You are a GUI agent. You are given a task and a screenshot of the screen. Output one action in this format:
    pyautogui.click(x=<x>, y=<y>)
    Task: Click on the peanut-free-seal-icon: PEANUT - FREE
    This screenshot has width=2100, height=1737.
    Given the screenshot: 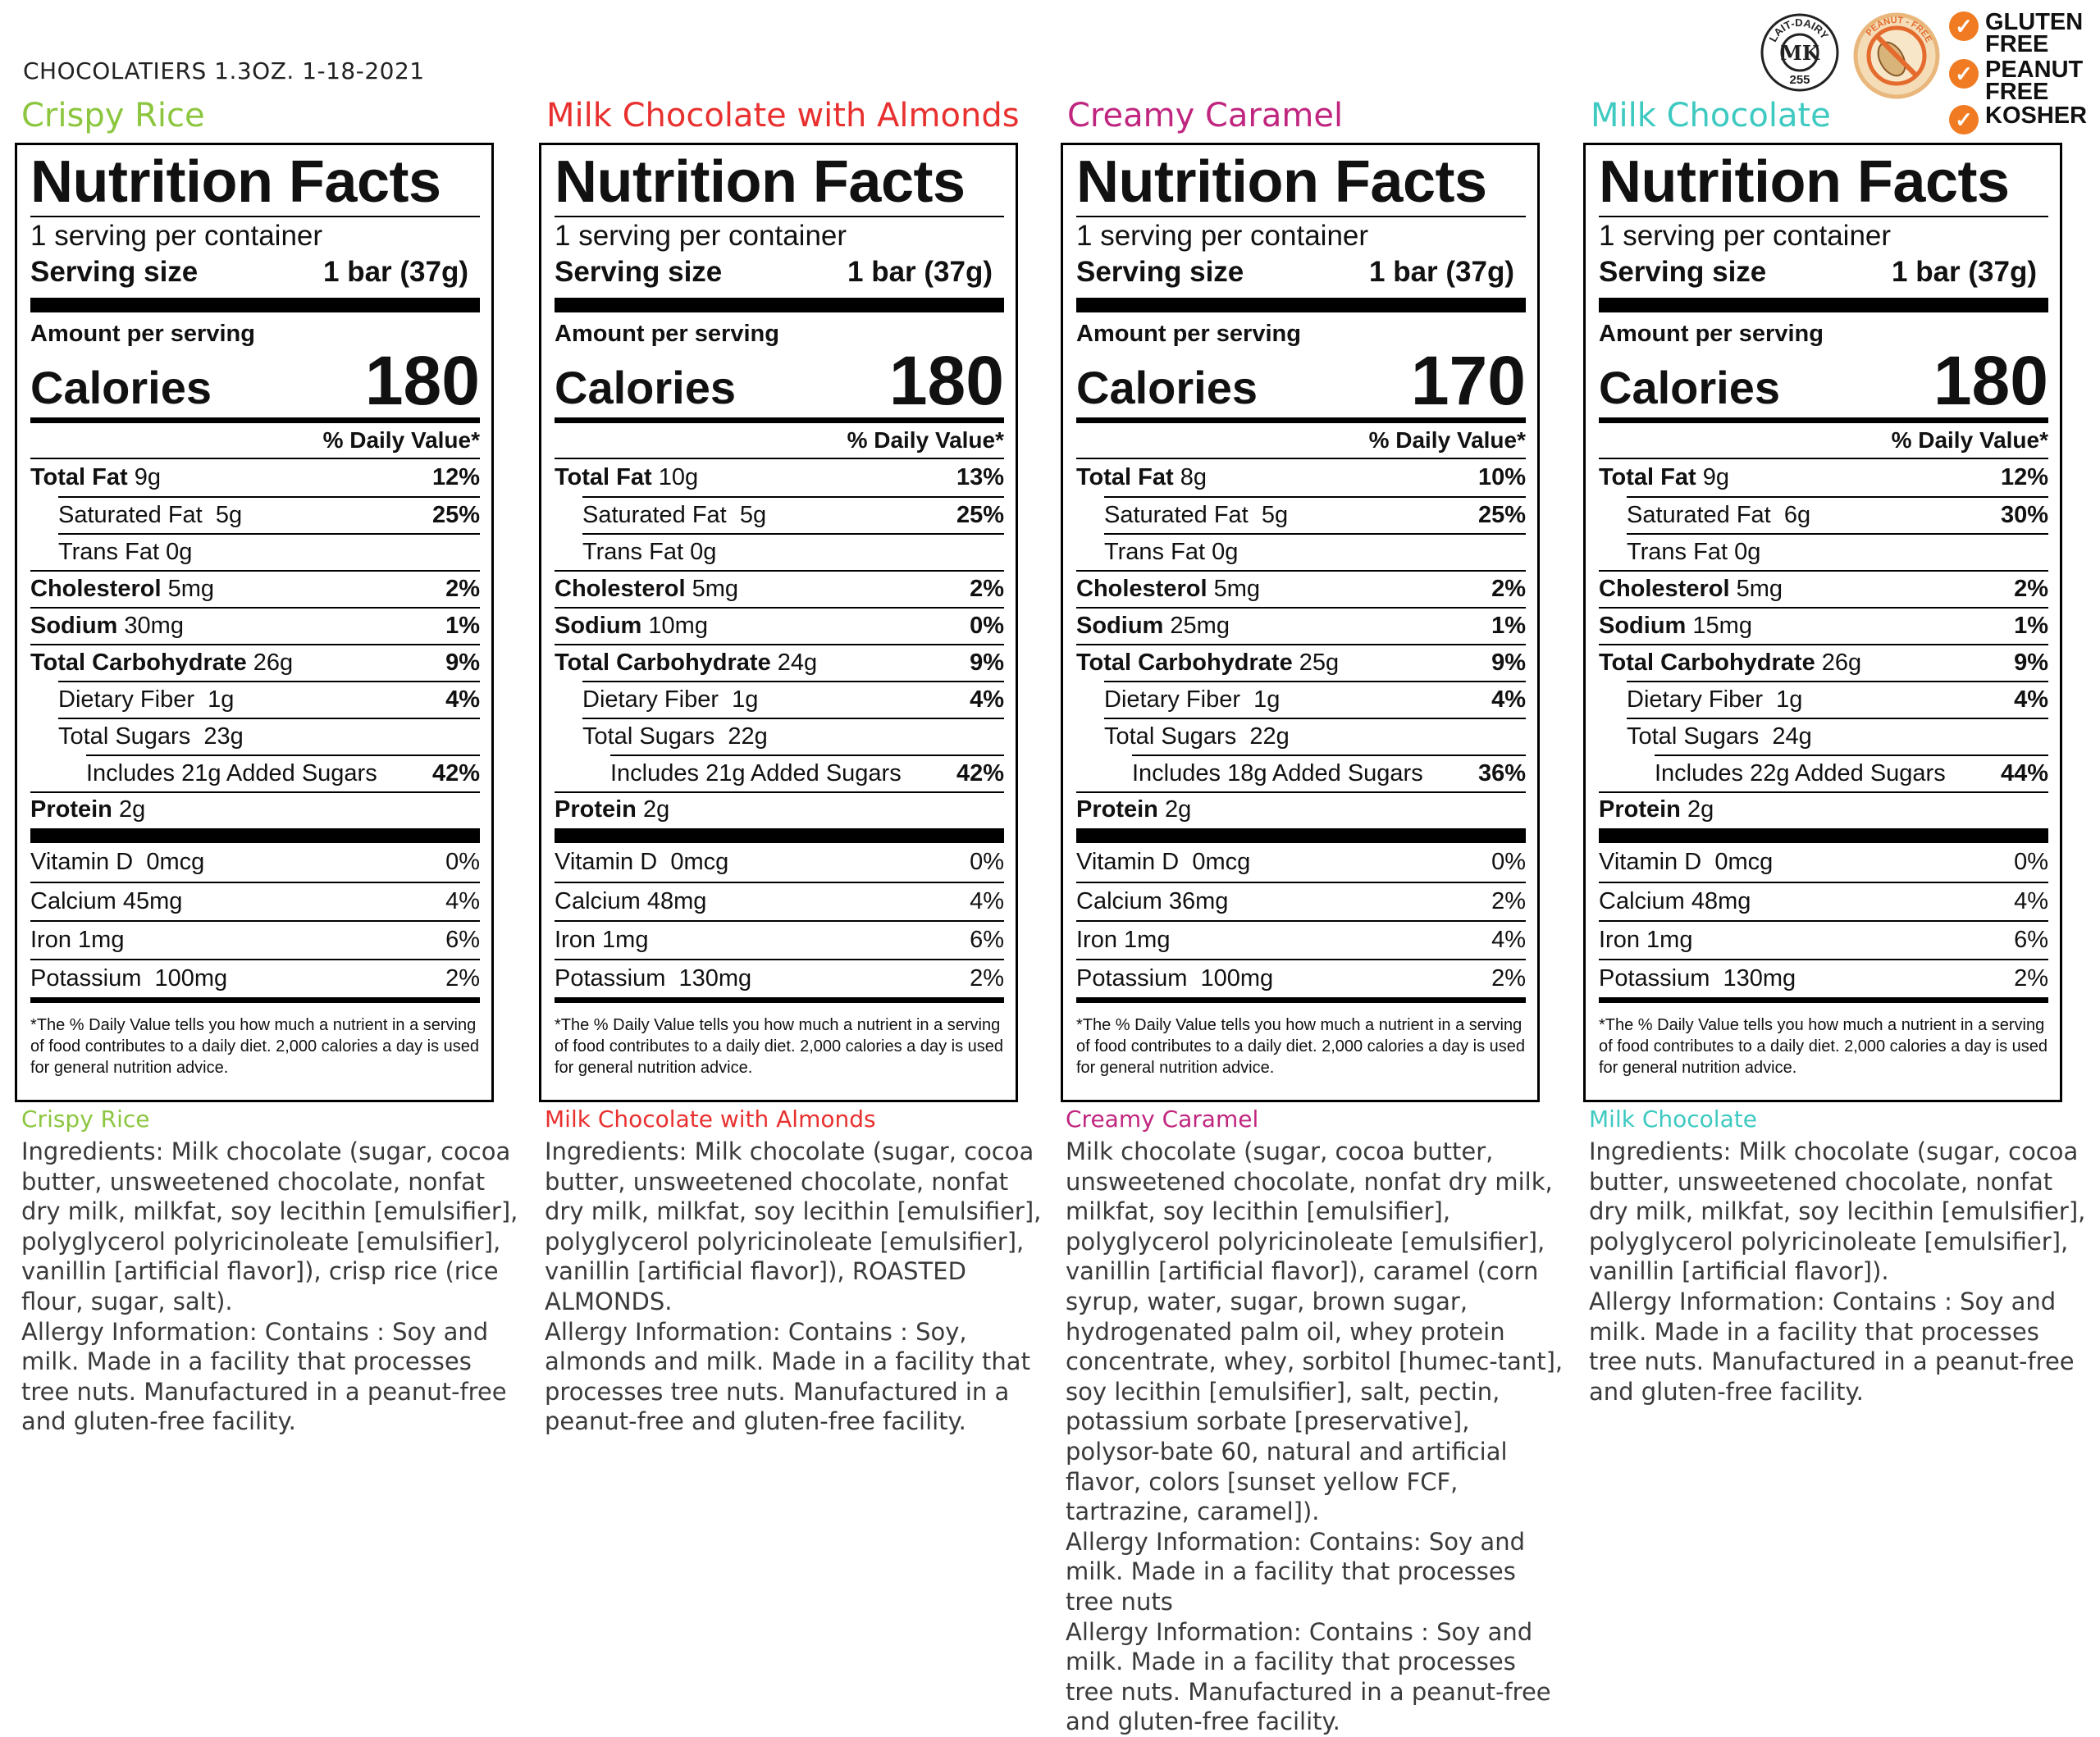 What is the action you would take?
    pyautogui.click(x=1897, y=55)
    